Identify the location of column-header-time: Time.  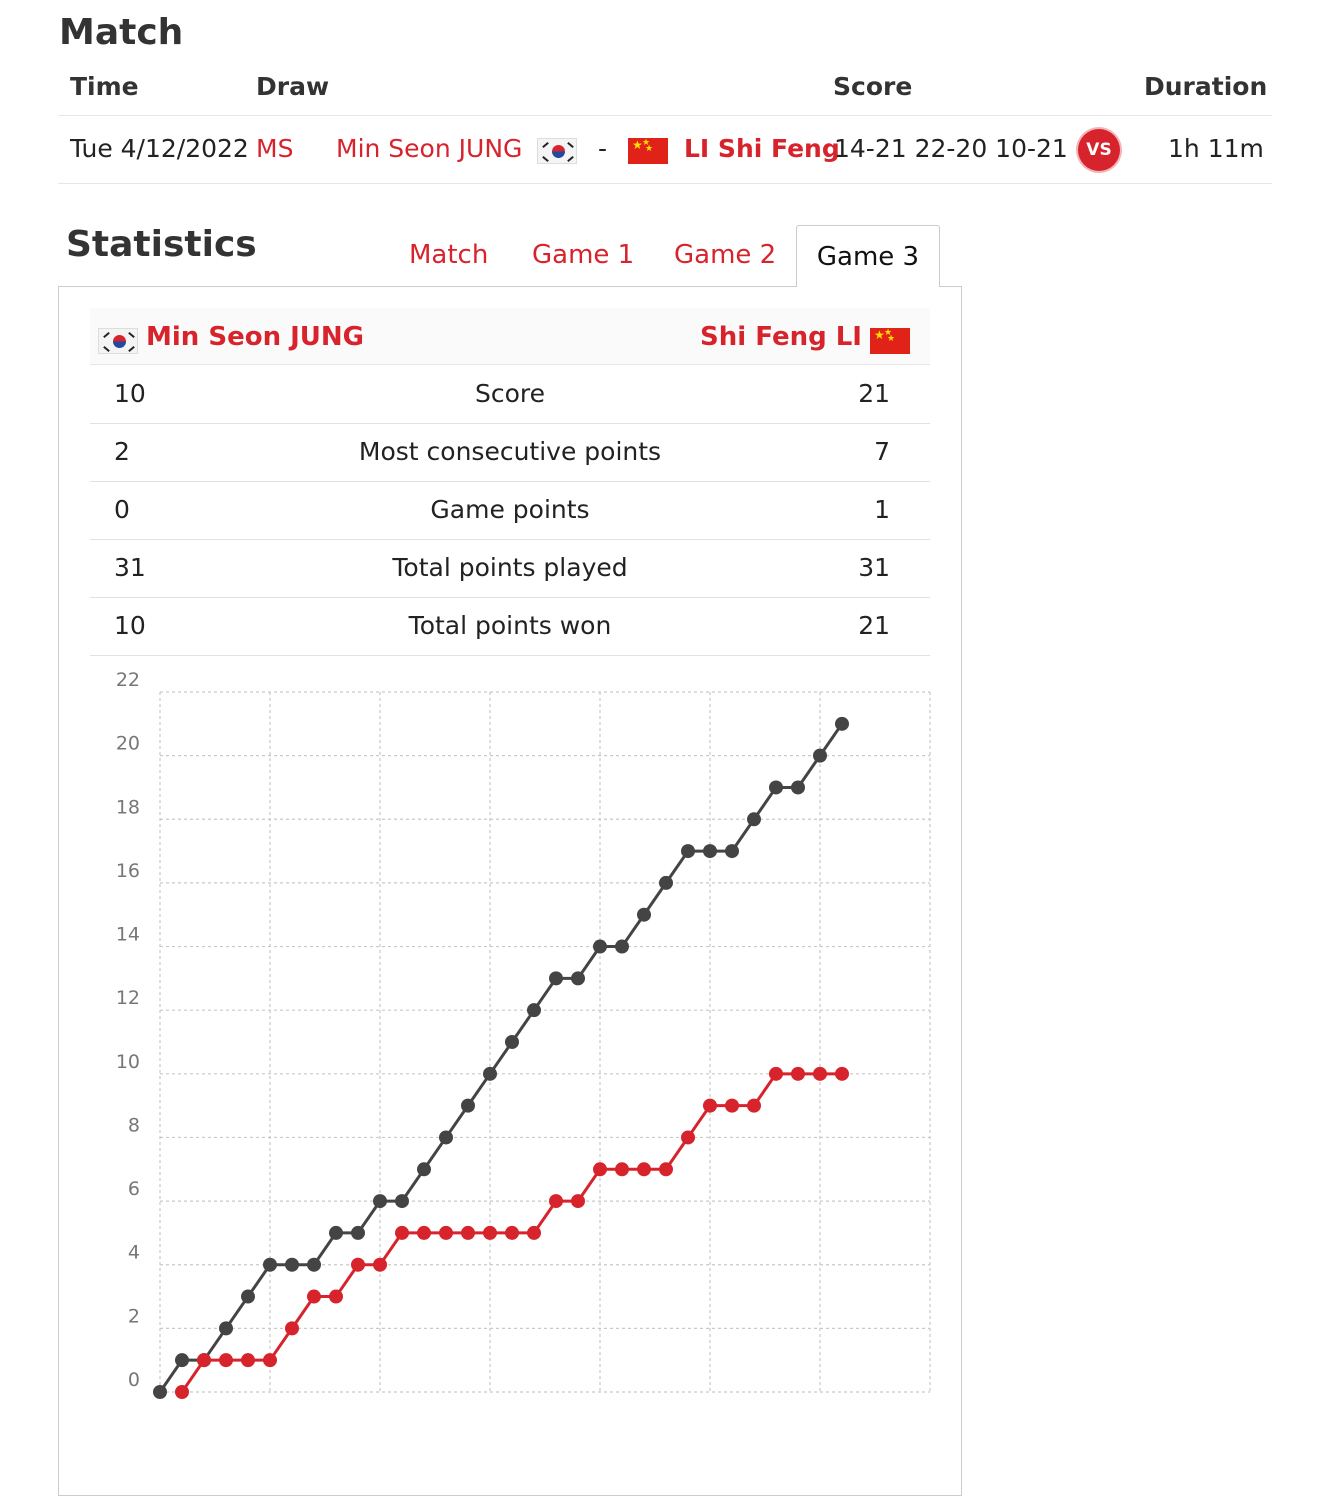
(104, 86).